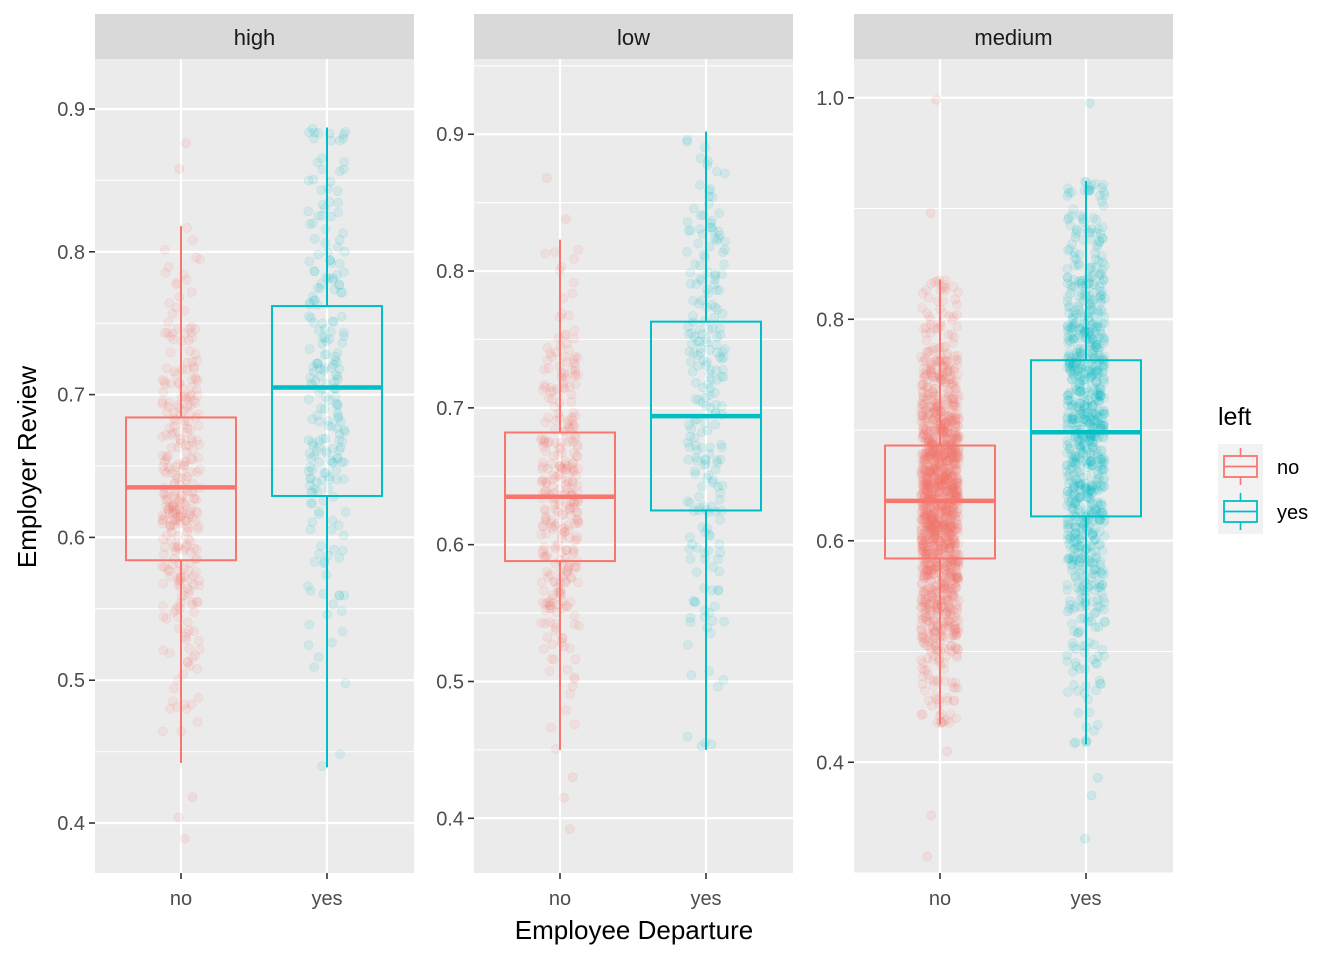 The height and width of the screenshot is (960, 1344). What do you see at coordinates (71, 538) in the screenshot?
I see `y-tick-label: 0.6` at bounding box center [71, 538].